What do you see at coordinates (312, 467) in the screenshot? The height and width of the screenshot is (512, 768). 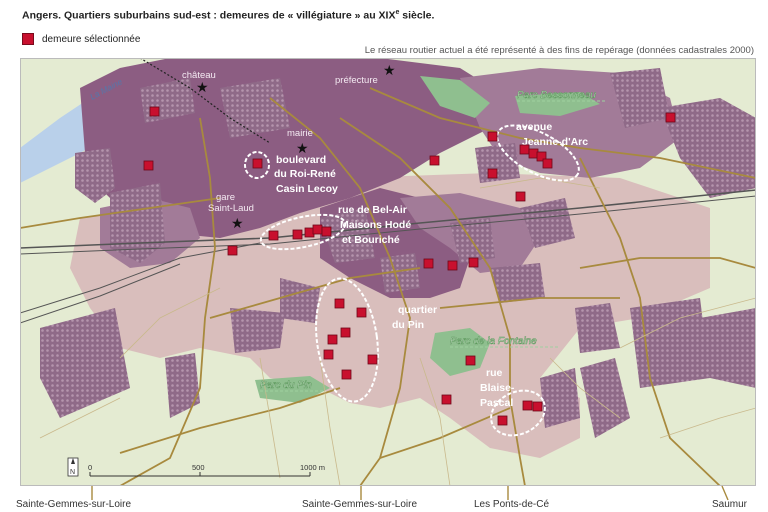 I see `scale-label-1000: 1000 m` at bounding box center [312, 467].